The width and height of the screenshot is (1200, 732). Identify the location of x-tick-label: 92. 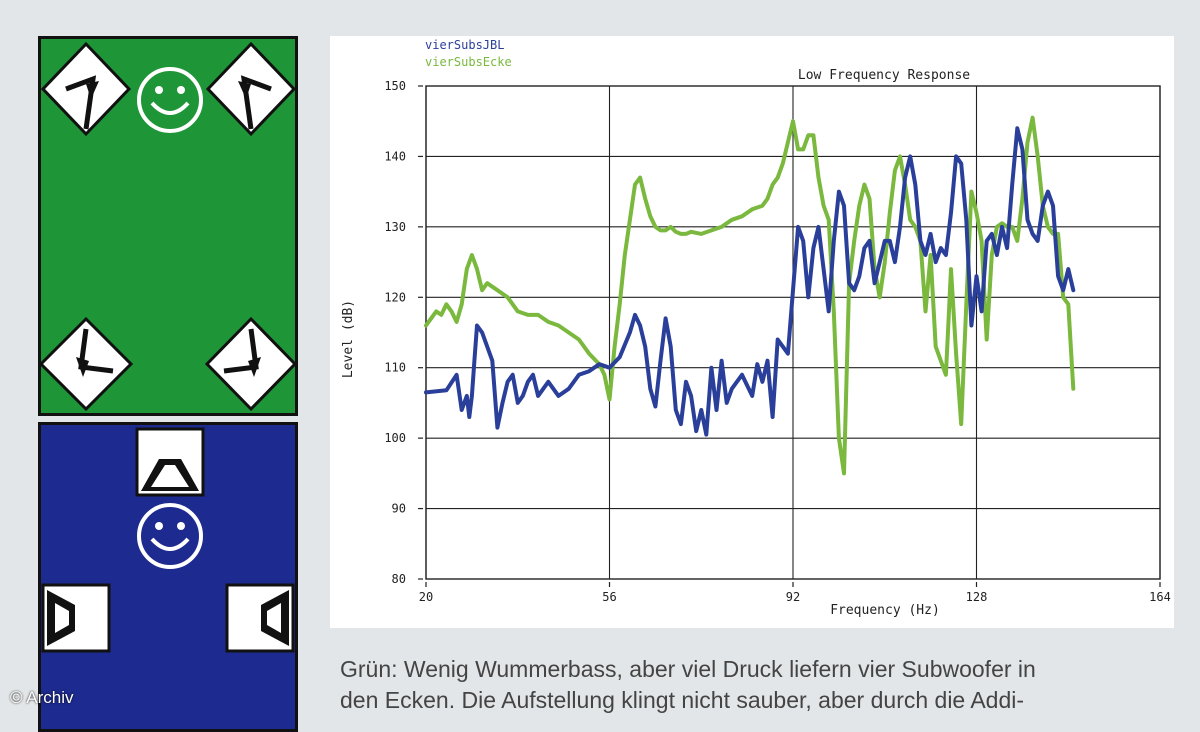
(793, 597).